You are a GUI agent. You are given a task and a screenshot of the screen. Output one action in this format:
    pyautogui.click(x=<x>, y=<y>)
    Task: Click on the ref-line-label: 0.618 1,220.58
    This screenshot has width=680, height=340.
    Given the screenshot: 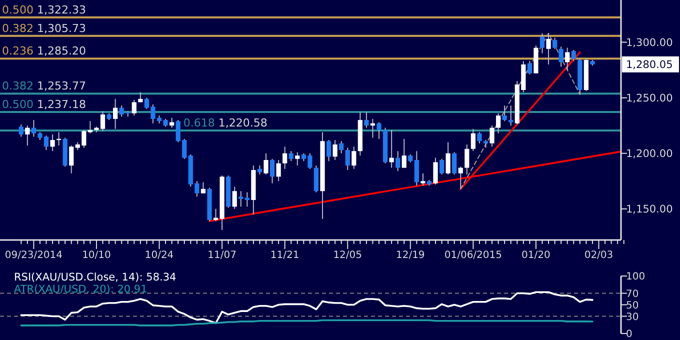 What is the action you would take?
    pyautogui.click(x=225, y=123)
    